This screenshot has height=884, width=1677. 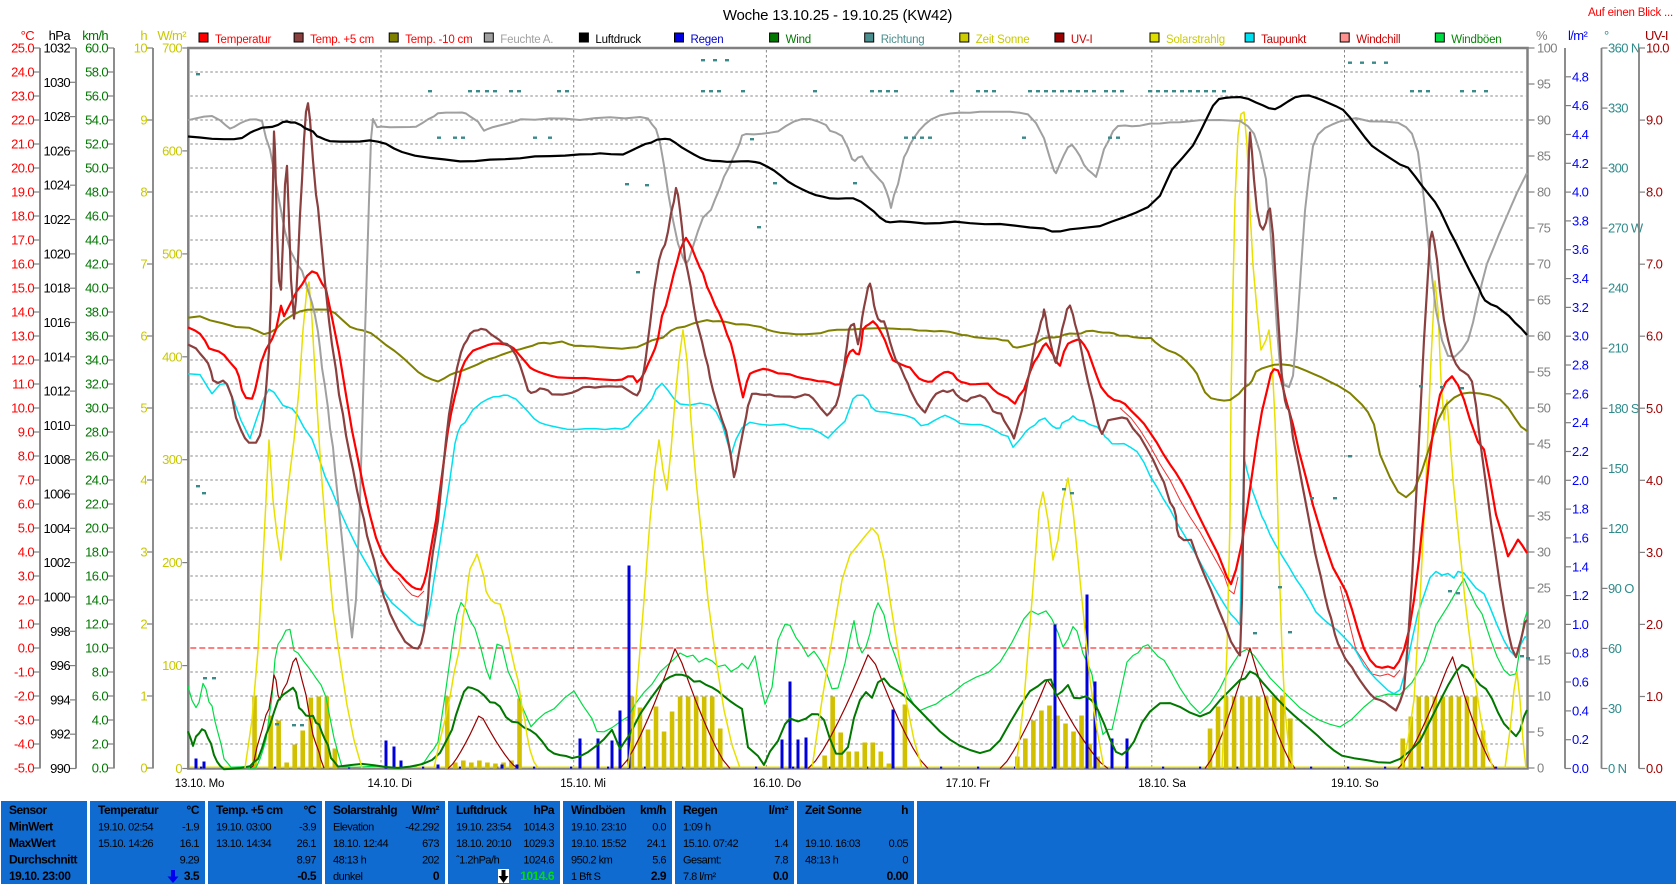 What do you see at coordinates (1580, 307) in the screenshot?
I see `svg-text: 3.2` at bounding box center [1580, 307].